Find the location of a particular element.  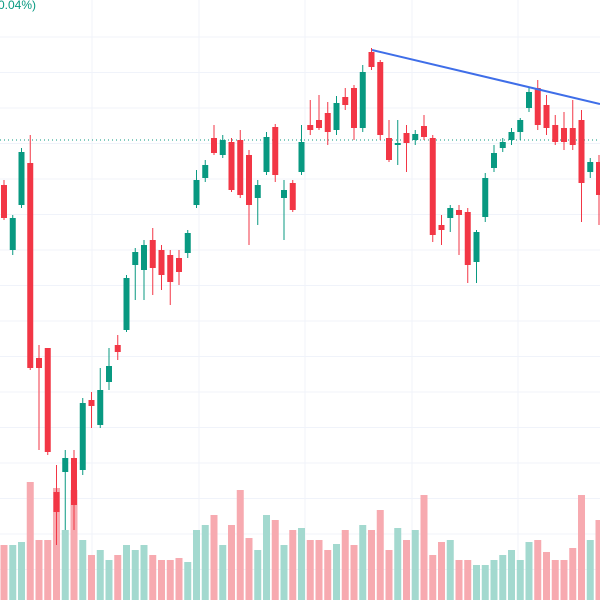

header-text: 0.04%) is located at coordinates (18, 6).